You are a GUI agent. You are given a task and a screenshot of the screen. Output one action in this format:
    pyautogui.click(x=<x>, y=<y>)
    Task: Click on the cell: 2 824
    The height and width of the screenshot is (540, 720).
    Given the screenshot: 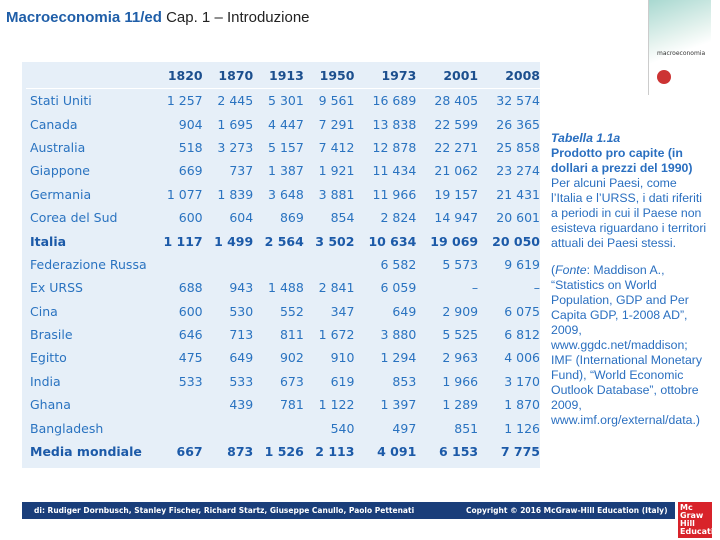 What is the action you would take?
    pyautogui.click(x=398, y=218)
    